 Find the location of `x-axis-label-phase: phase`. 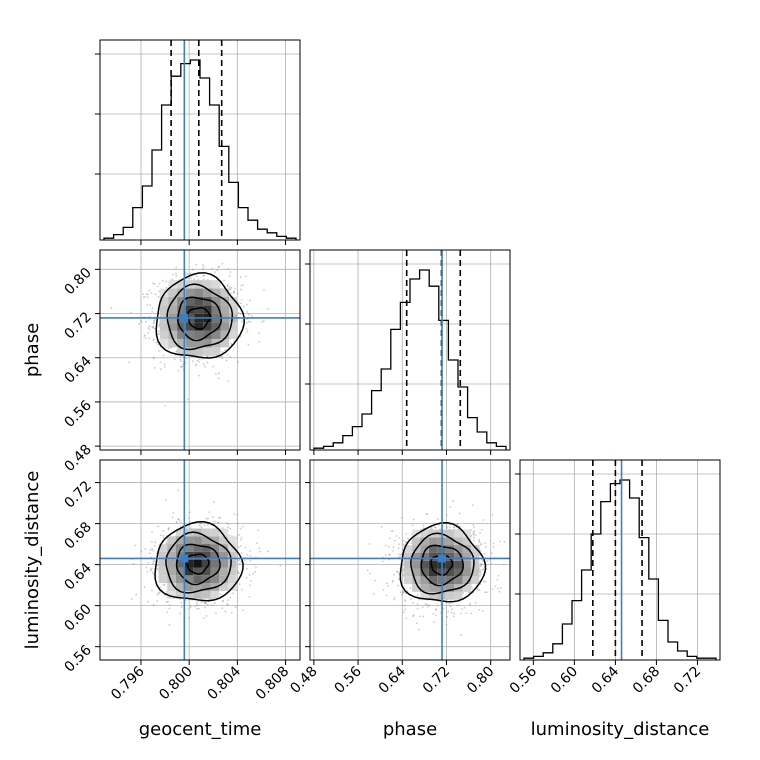

x-axis-label-phase: phase is located at coordinates (410, 729).